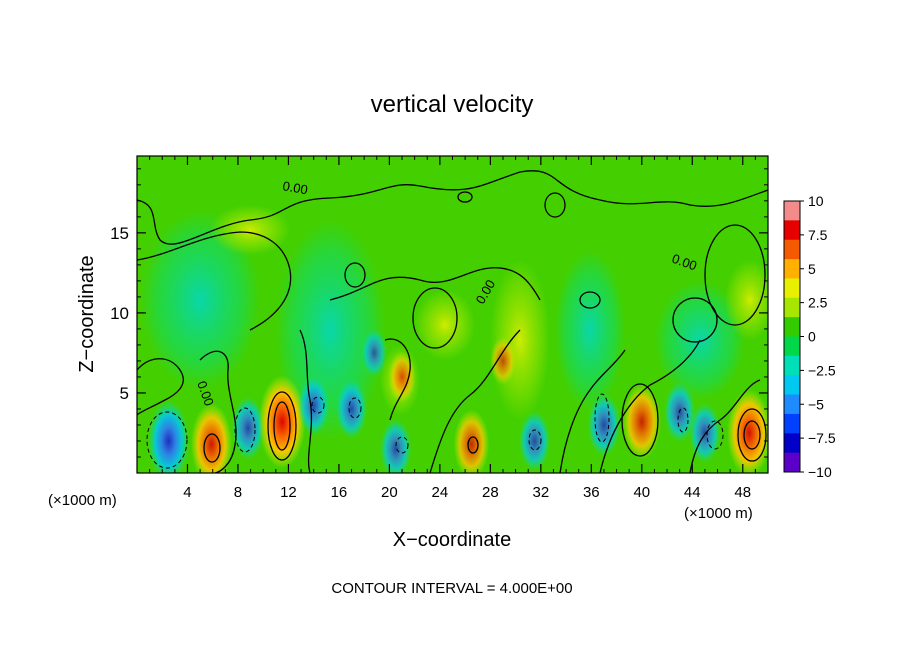 The height and width of the screenshot is (659, 904). What do you see at coordinates (288, 492) in the screenshot?
I see `x-tick-label: 12` at bounding box center [288, 492].